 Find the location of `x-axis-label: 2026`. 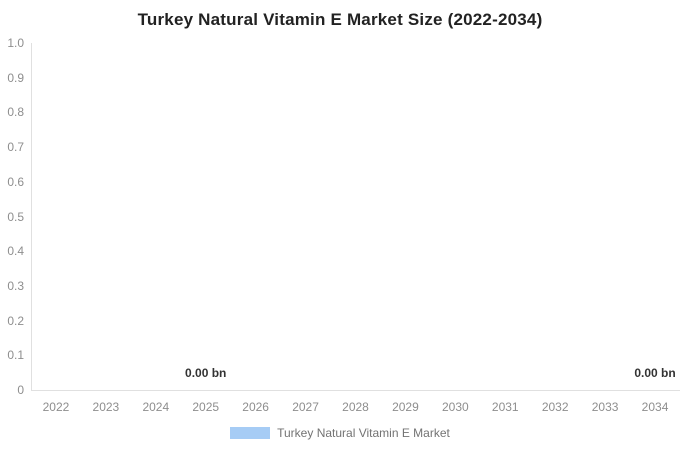

x-axis-label: 2026 is located at coordinates (255, 407).